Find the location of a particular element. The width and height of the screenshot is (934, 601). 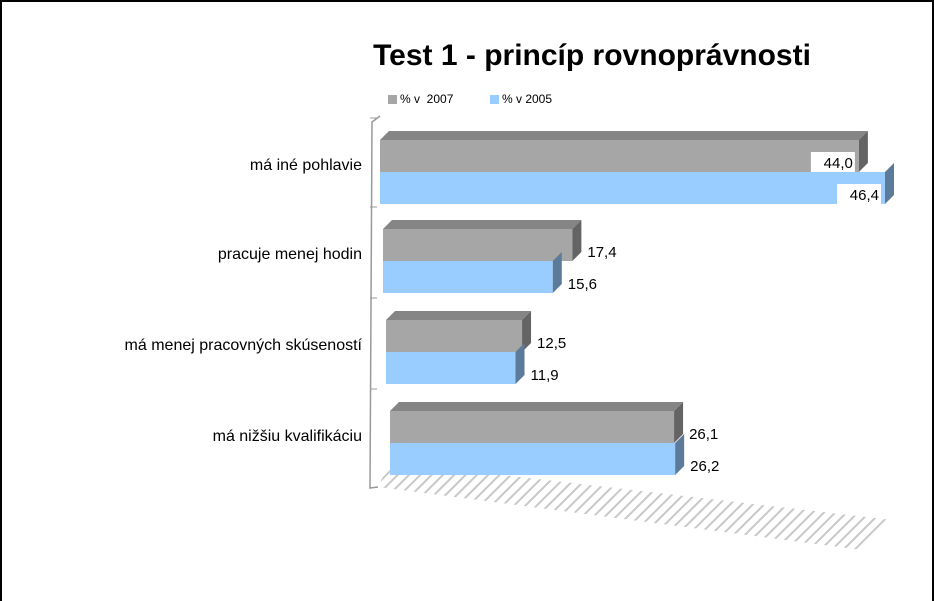

value-label: 17,4 is located at coordinates (601, 252).